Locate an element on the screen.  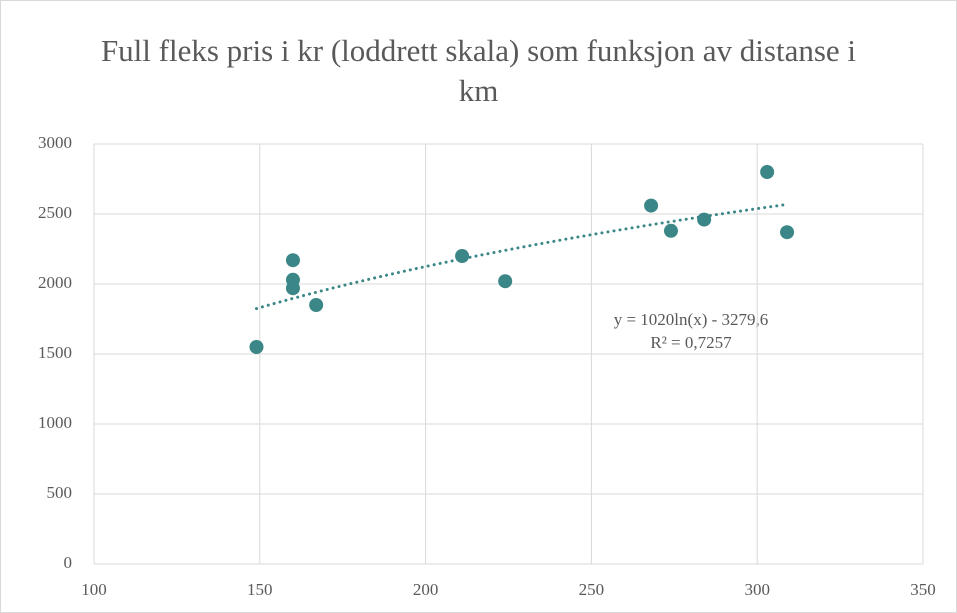
x-tick-label: 250 is located at coordinates (592, 589).